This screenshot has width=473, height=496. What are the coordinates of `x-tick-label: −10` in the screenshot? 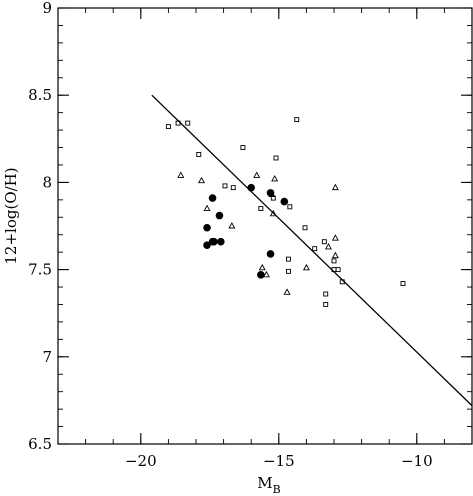 It's located at (417, 461).